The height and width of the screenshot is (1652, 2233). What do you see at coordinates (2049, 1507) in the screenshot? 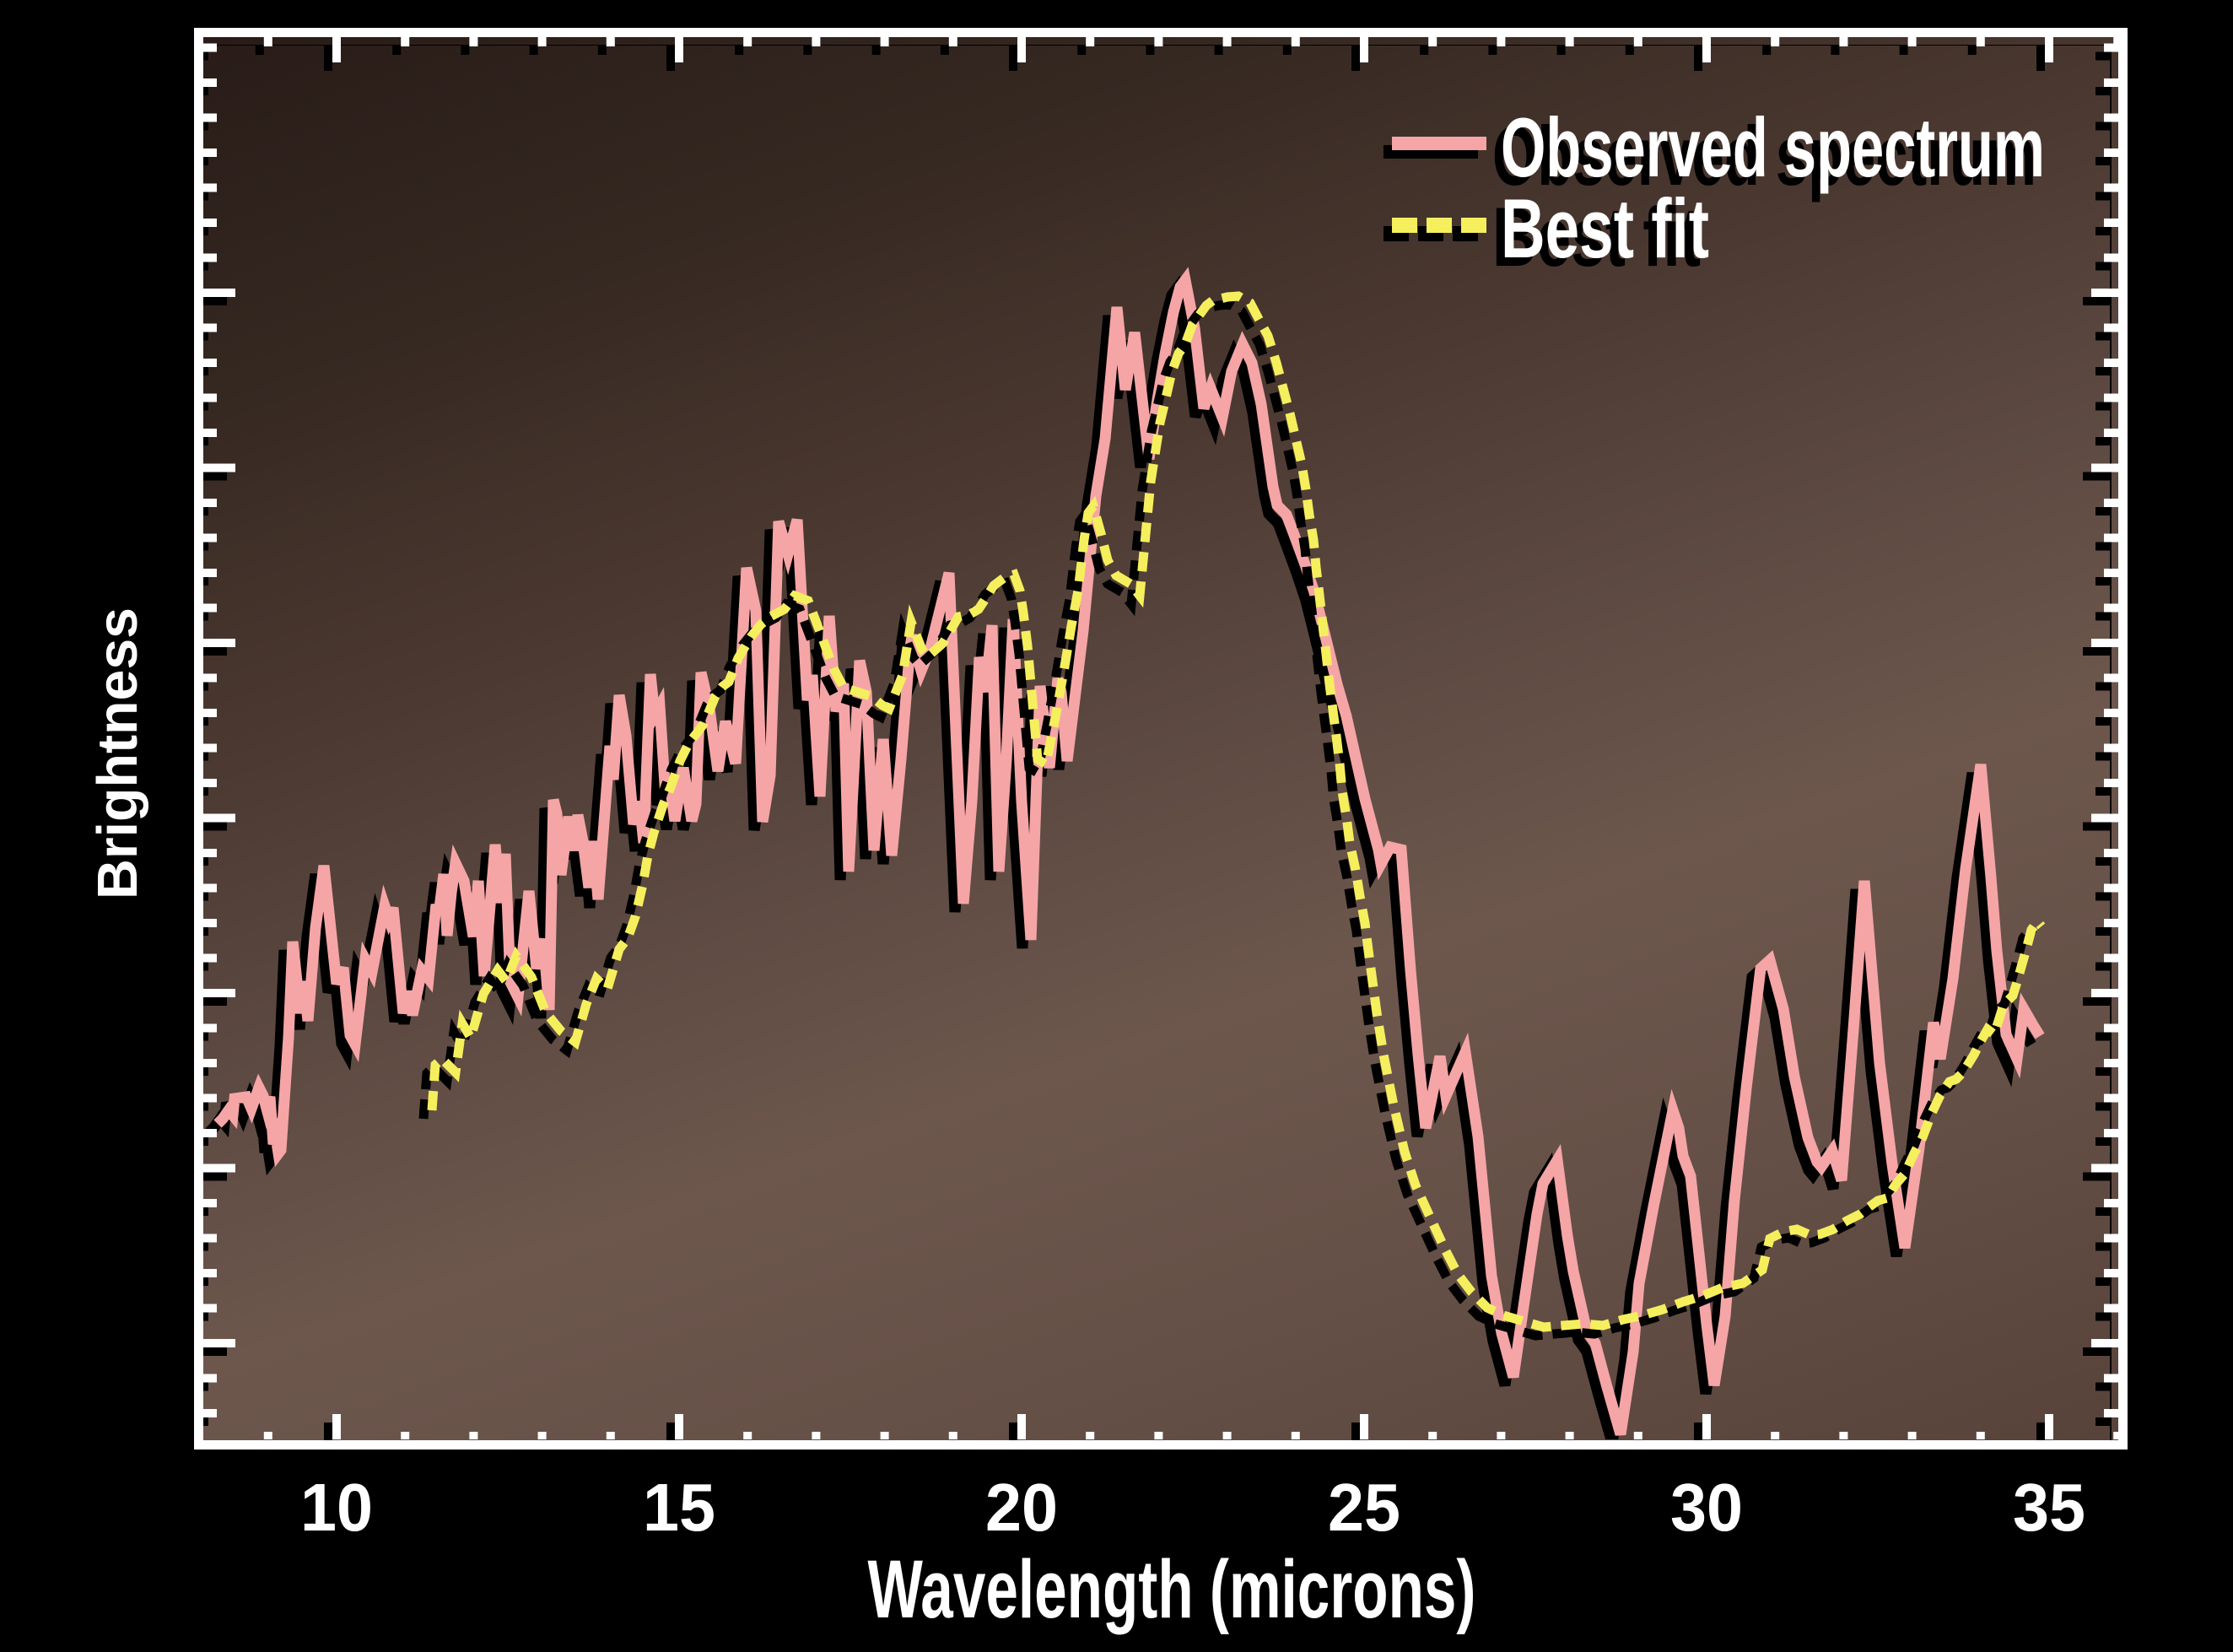
I see `svg-text: 35` at bounding box center [2049, 1507].